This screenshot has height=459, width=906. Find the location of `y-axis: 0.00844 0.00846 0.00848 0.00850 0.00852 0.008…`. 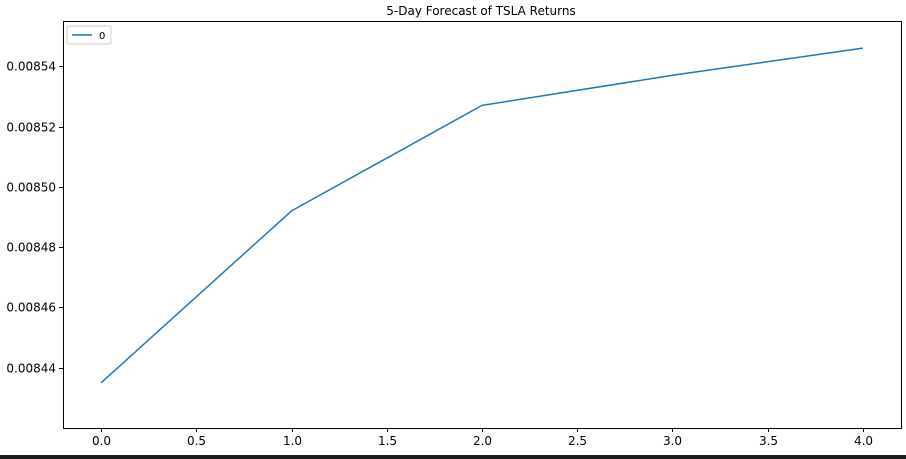

y-axis: 0.00844 0.00846 0.00848 0.00850 0.00852 0.008… is located at coordinates (34, 218).